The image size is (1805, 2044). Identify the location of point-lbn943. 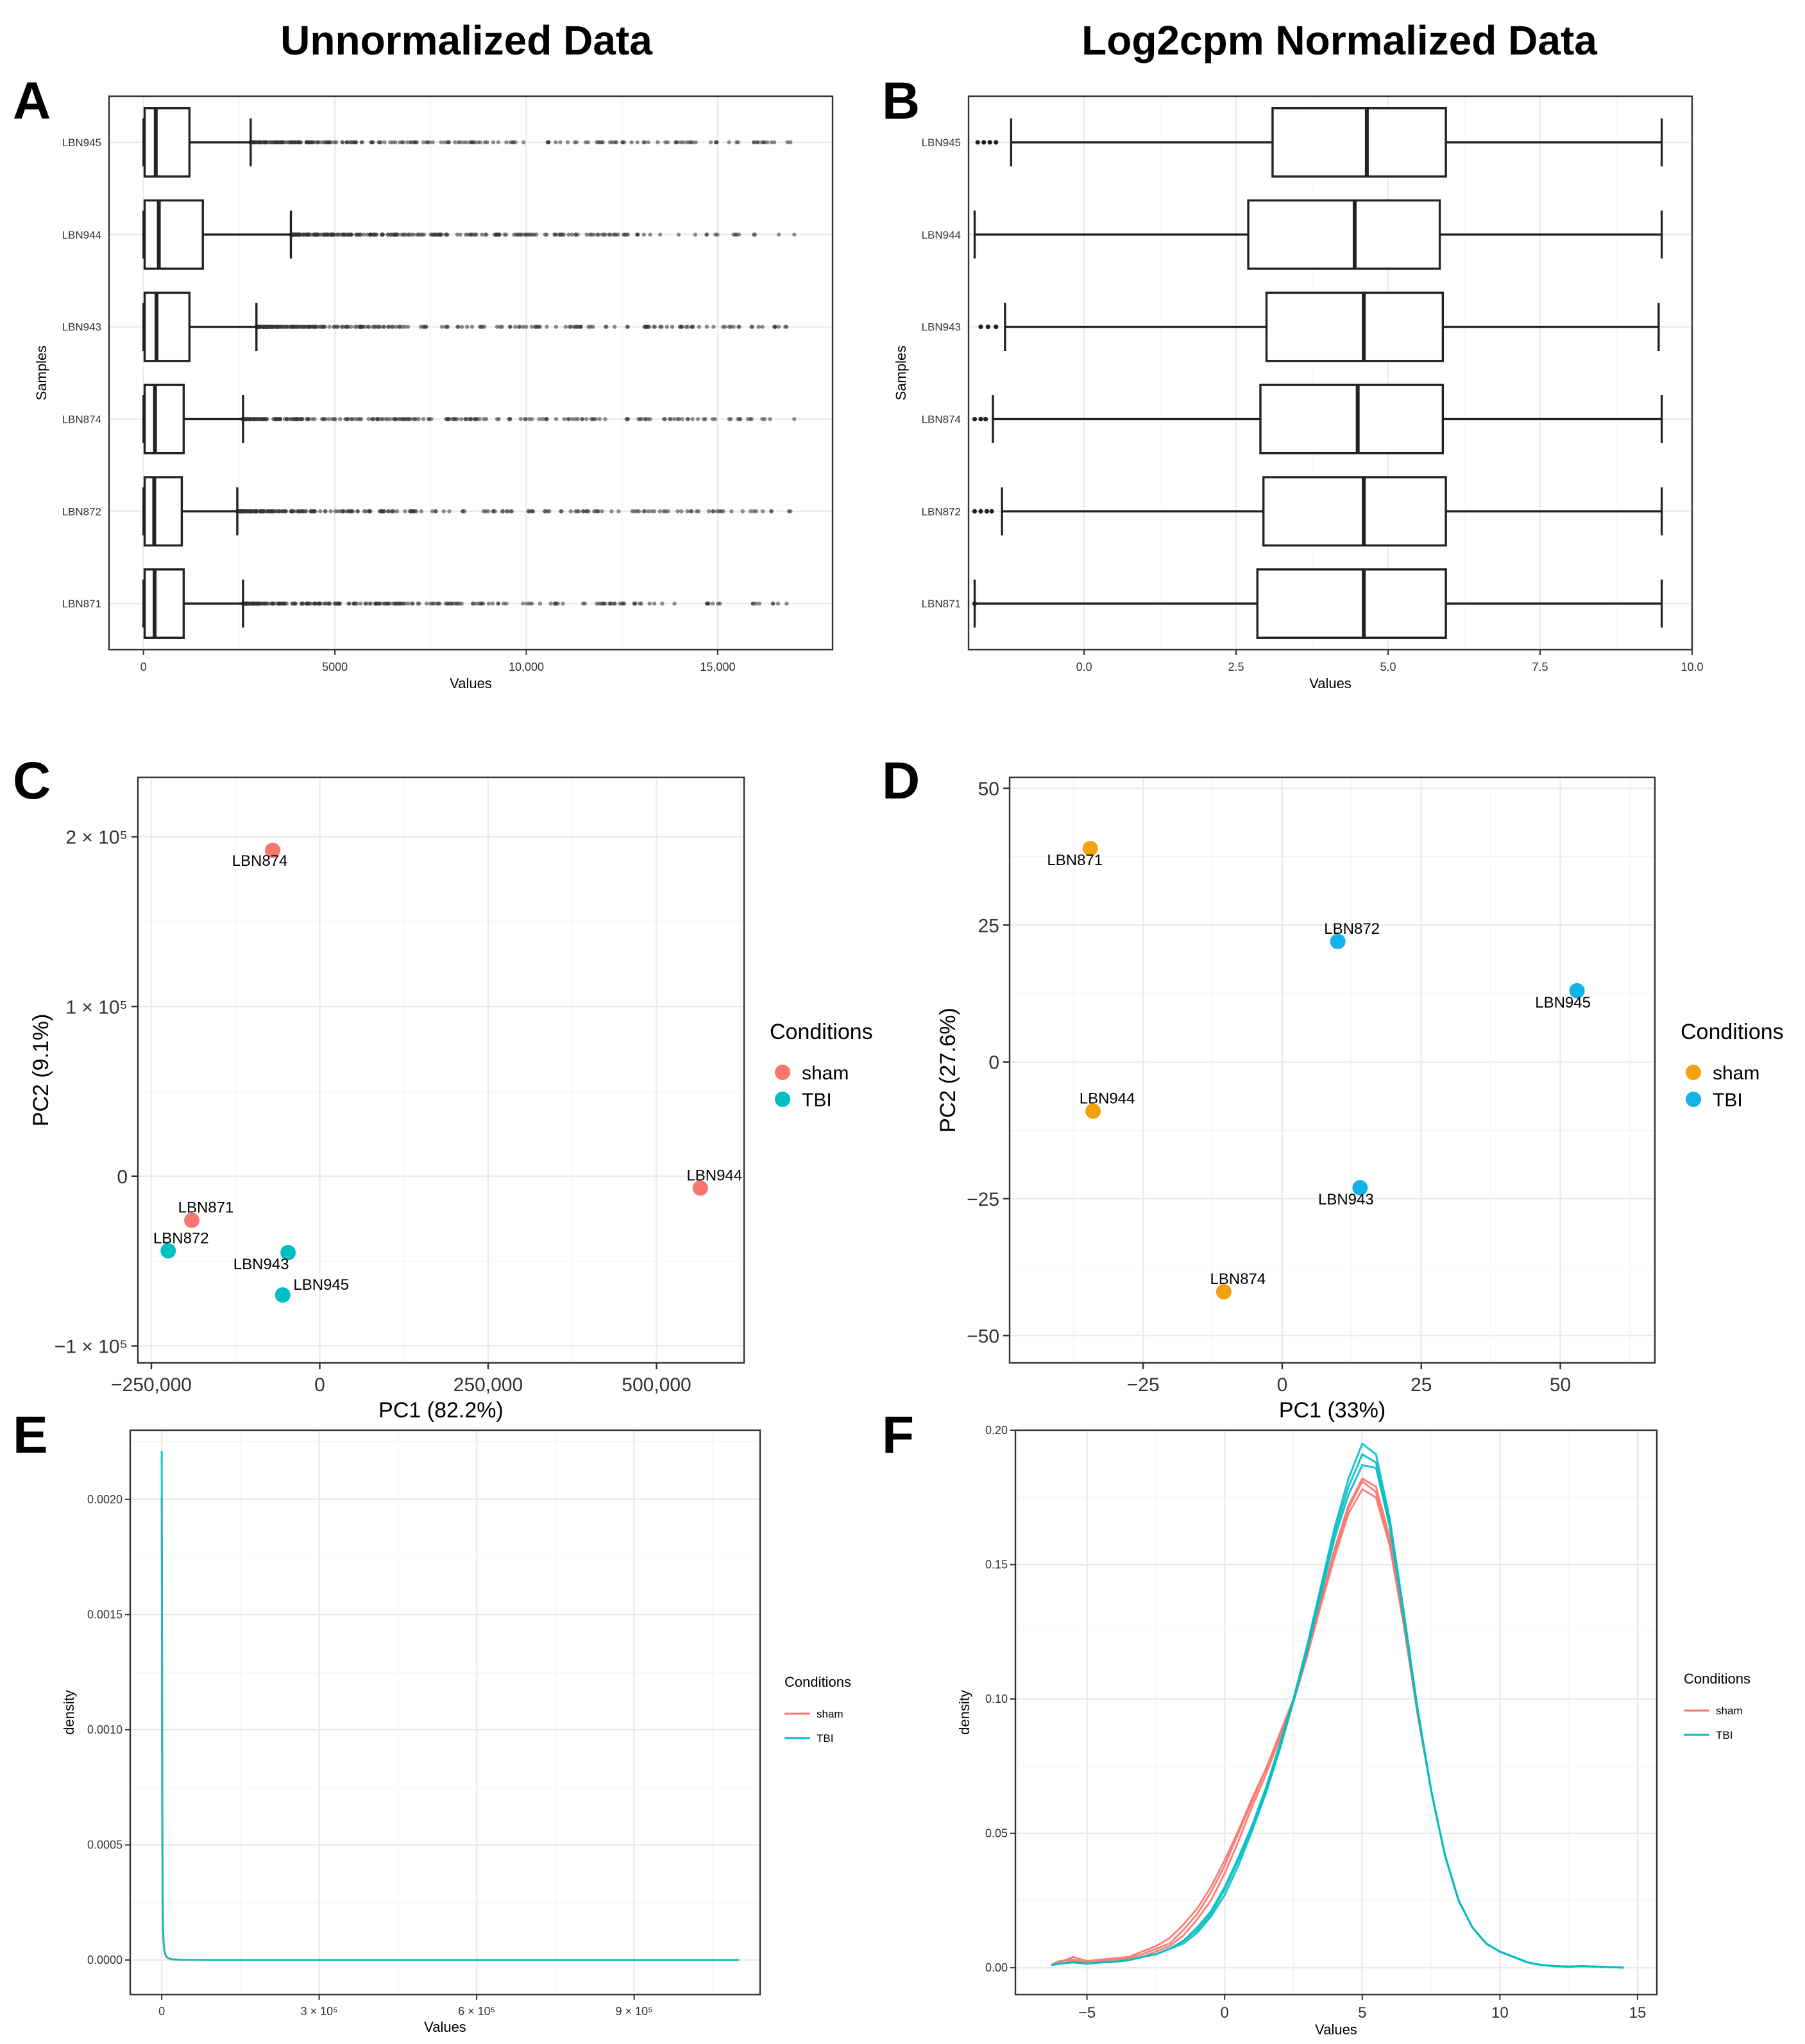
(288, 1252).